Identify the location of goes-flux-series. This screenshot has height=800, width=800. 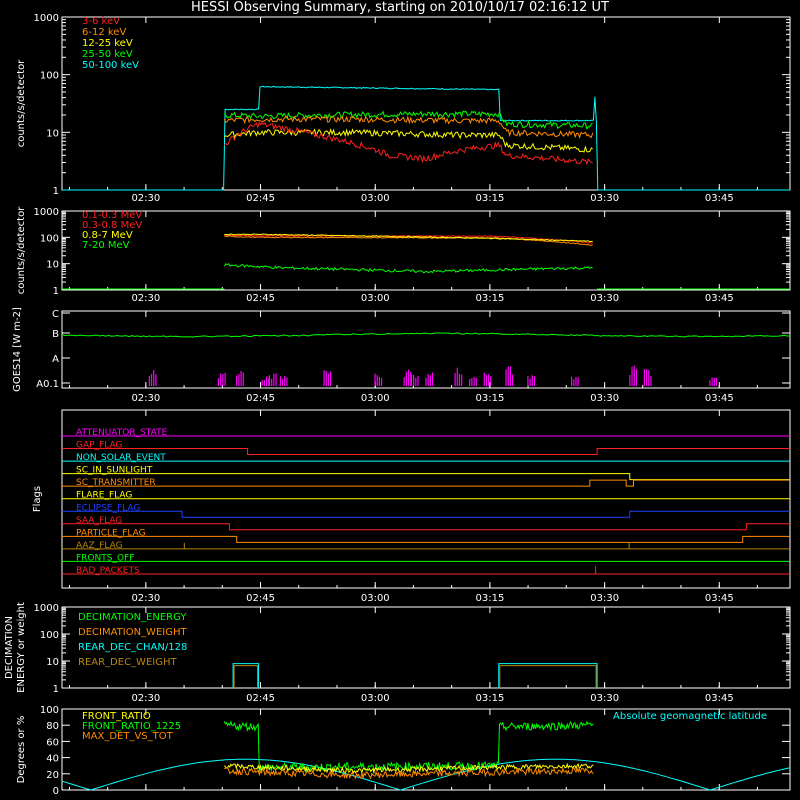
(425, 335).